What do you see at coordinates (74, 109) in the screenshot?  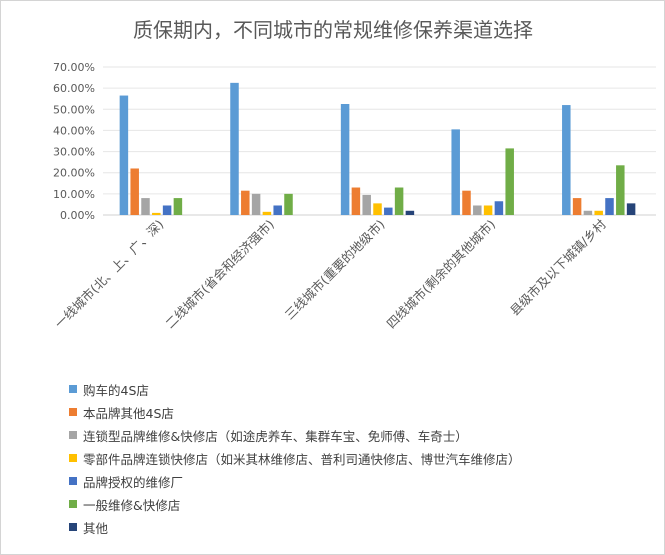 I see `y-tick-label: 50.00%` at bounding box center [74, 109].